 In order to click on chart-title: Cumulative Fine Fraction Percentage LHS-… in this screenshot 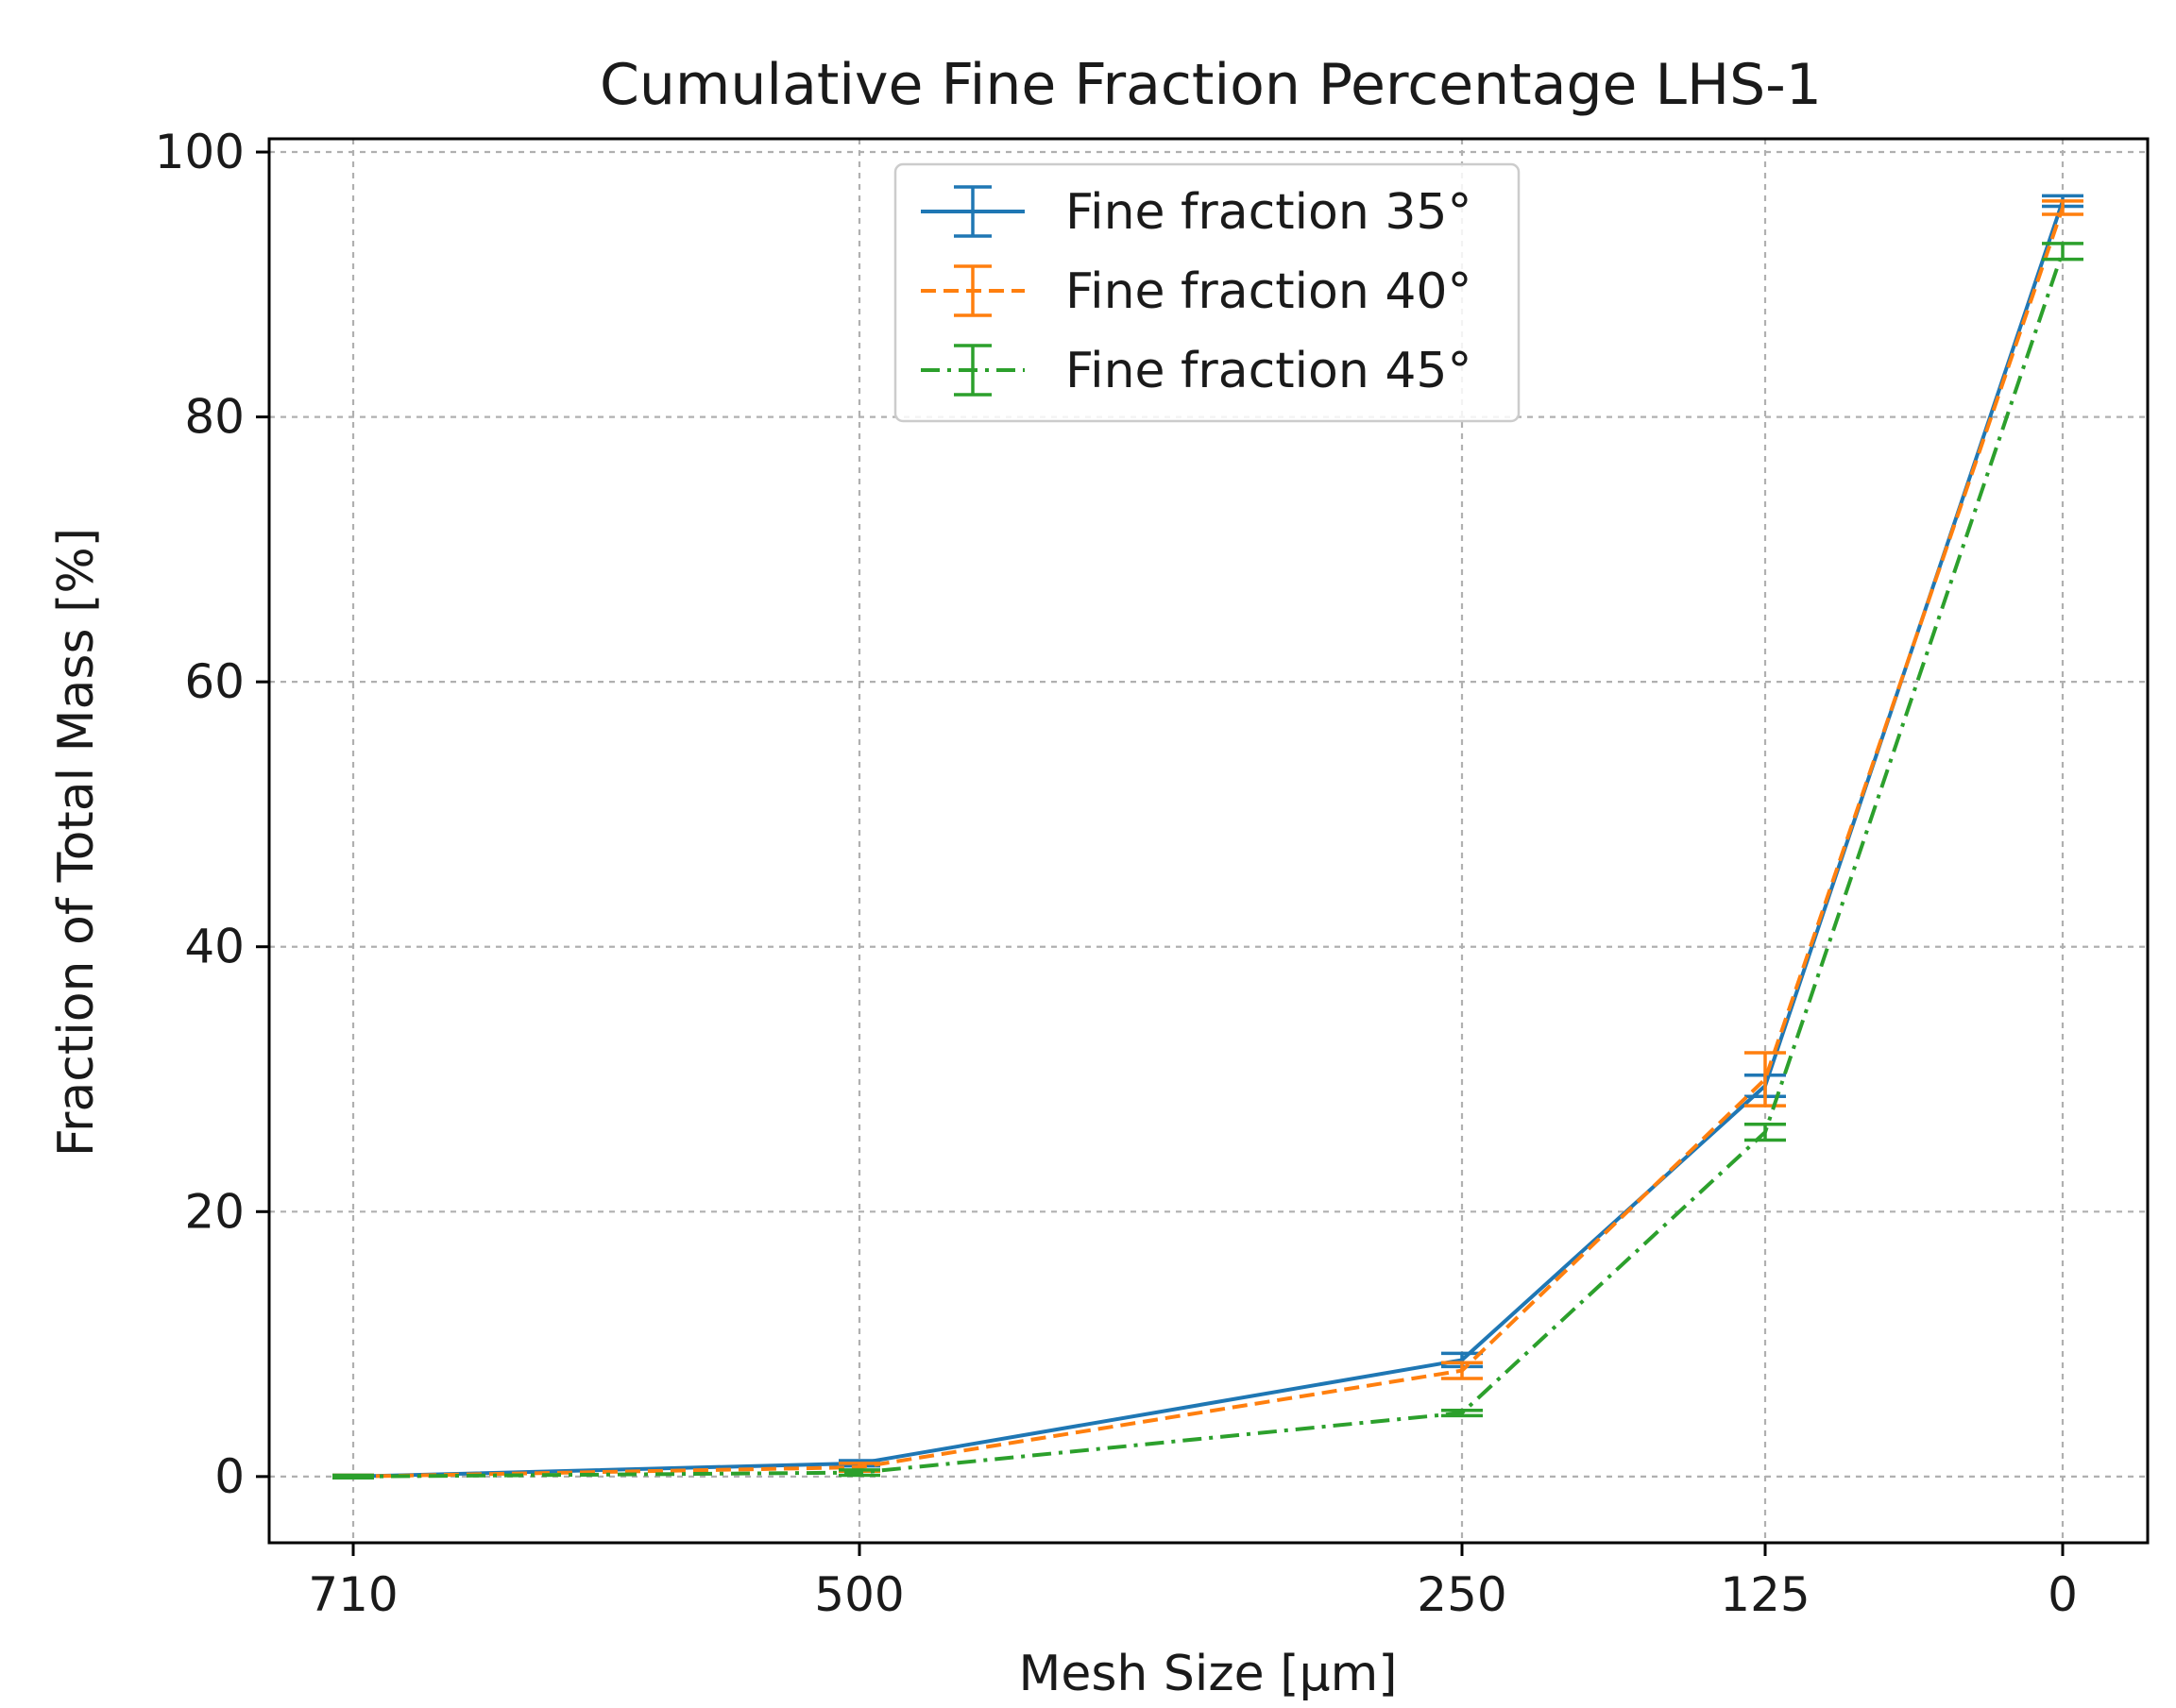, I will do `click(1211, 85)`.